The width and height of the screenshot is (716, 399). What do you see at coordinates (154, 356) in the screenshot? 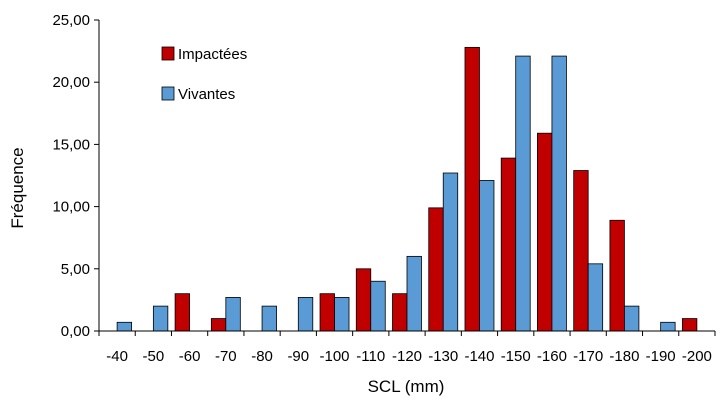
I see `x-tick-label: -50` at bounding box center [154, 356].